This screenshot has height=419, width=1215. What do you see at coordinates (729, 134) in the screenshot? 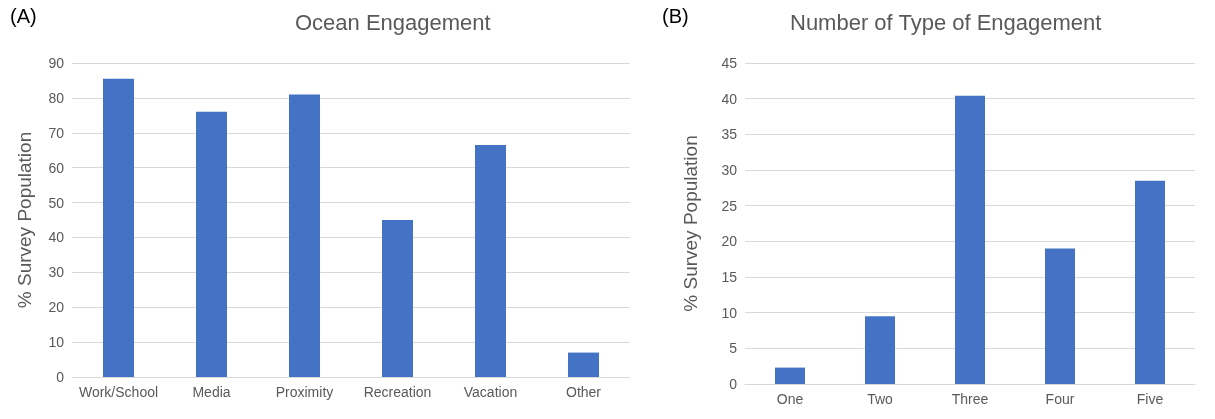
I see `y-tick-label: 35` at bounding box center [729, 134].